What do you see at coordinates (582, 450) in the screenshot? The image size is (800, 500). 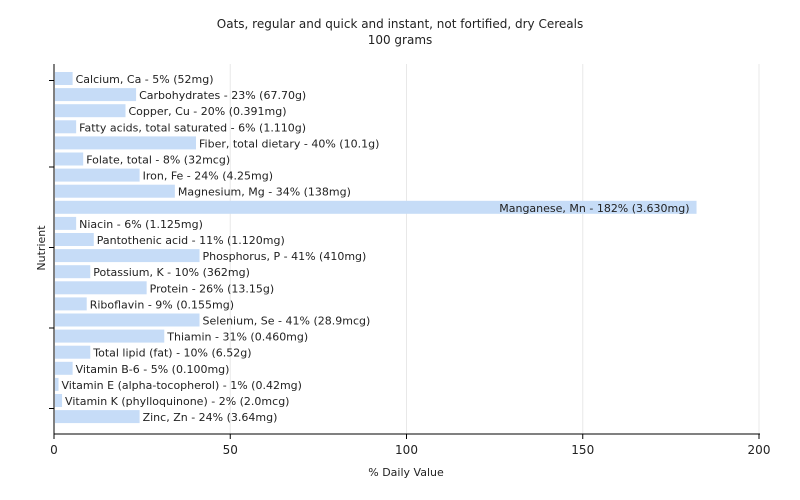 I see `x-tick-label: 150` at bounding box center [582, 450].